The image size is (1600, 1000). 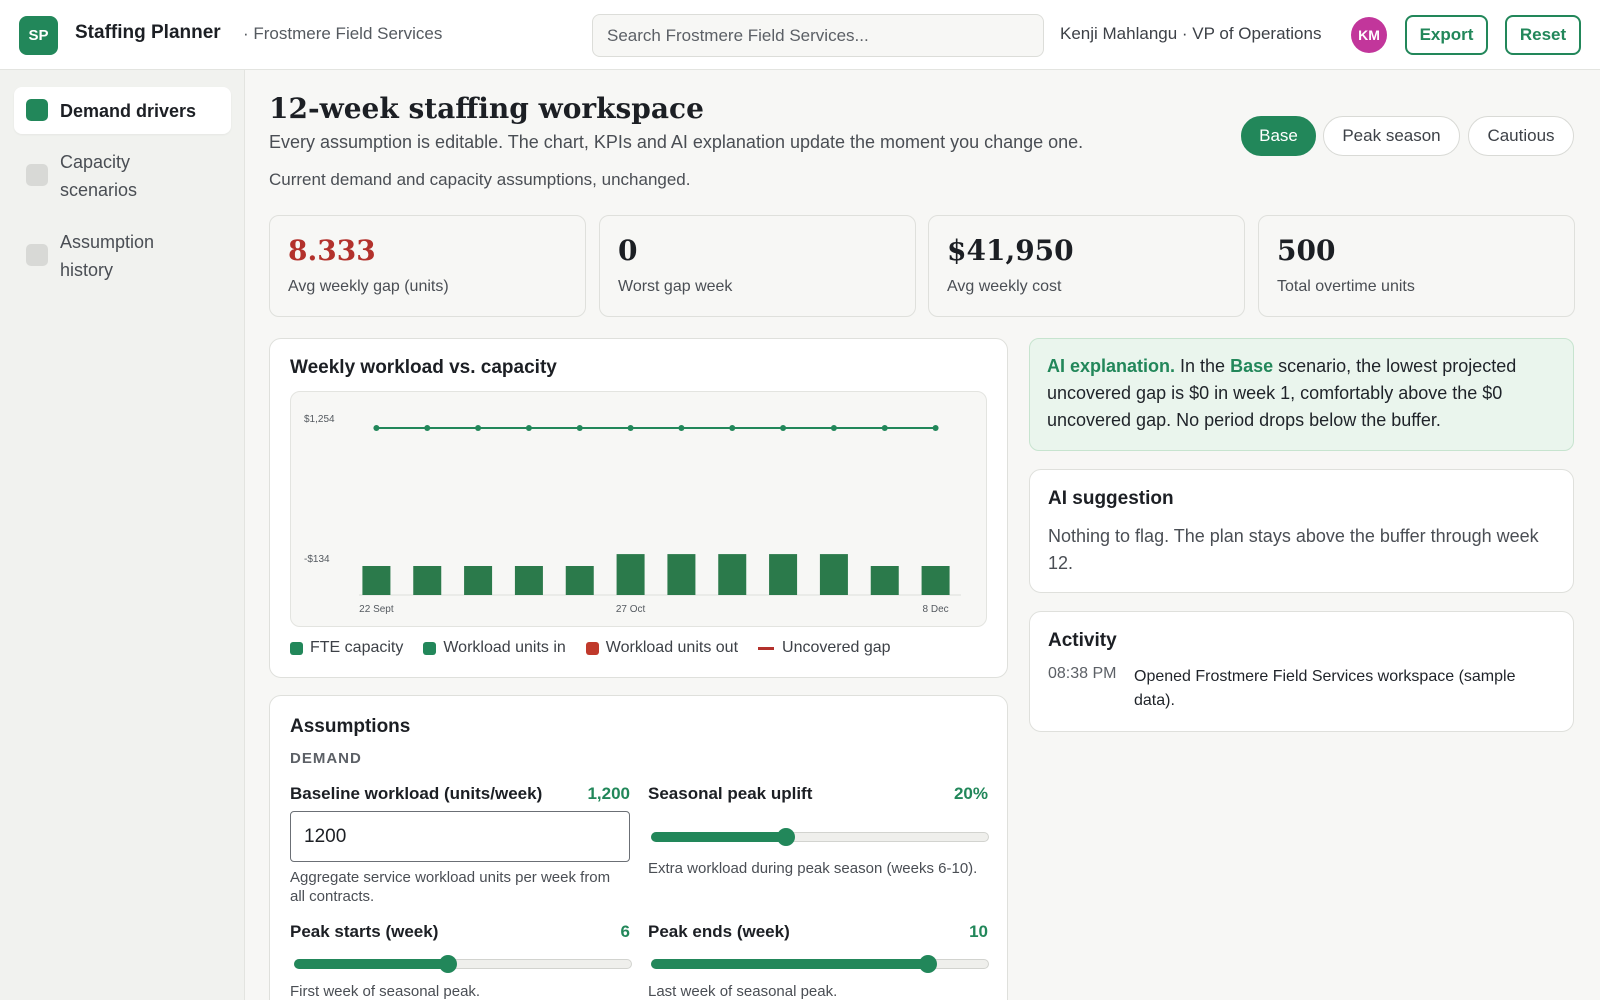 What do you see at coordinates (757, 266) in the screenshot?
I see `kpi-worst-gap-week: 0 Worst gap week` at bounding box center [757, 266].